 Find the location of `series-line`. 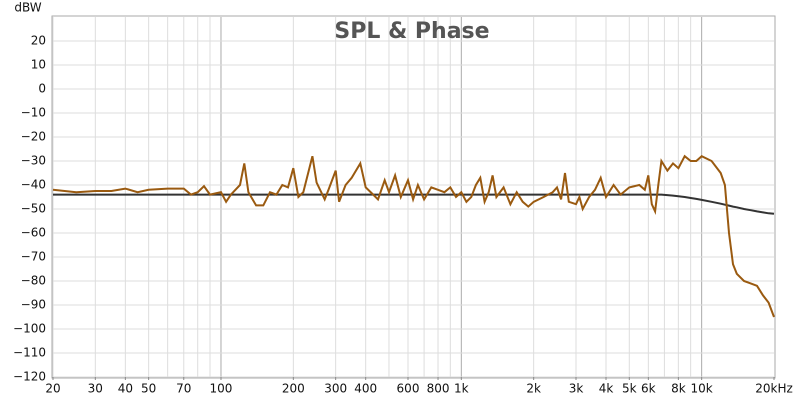

series-line is located at coordinates (414, 204).